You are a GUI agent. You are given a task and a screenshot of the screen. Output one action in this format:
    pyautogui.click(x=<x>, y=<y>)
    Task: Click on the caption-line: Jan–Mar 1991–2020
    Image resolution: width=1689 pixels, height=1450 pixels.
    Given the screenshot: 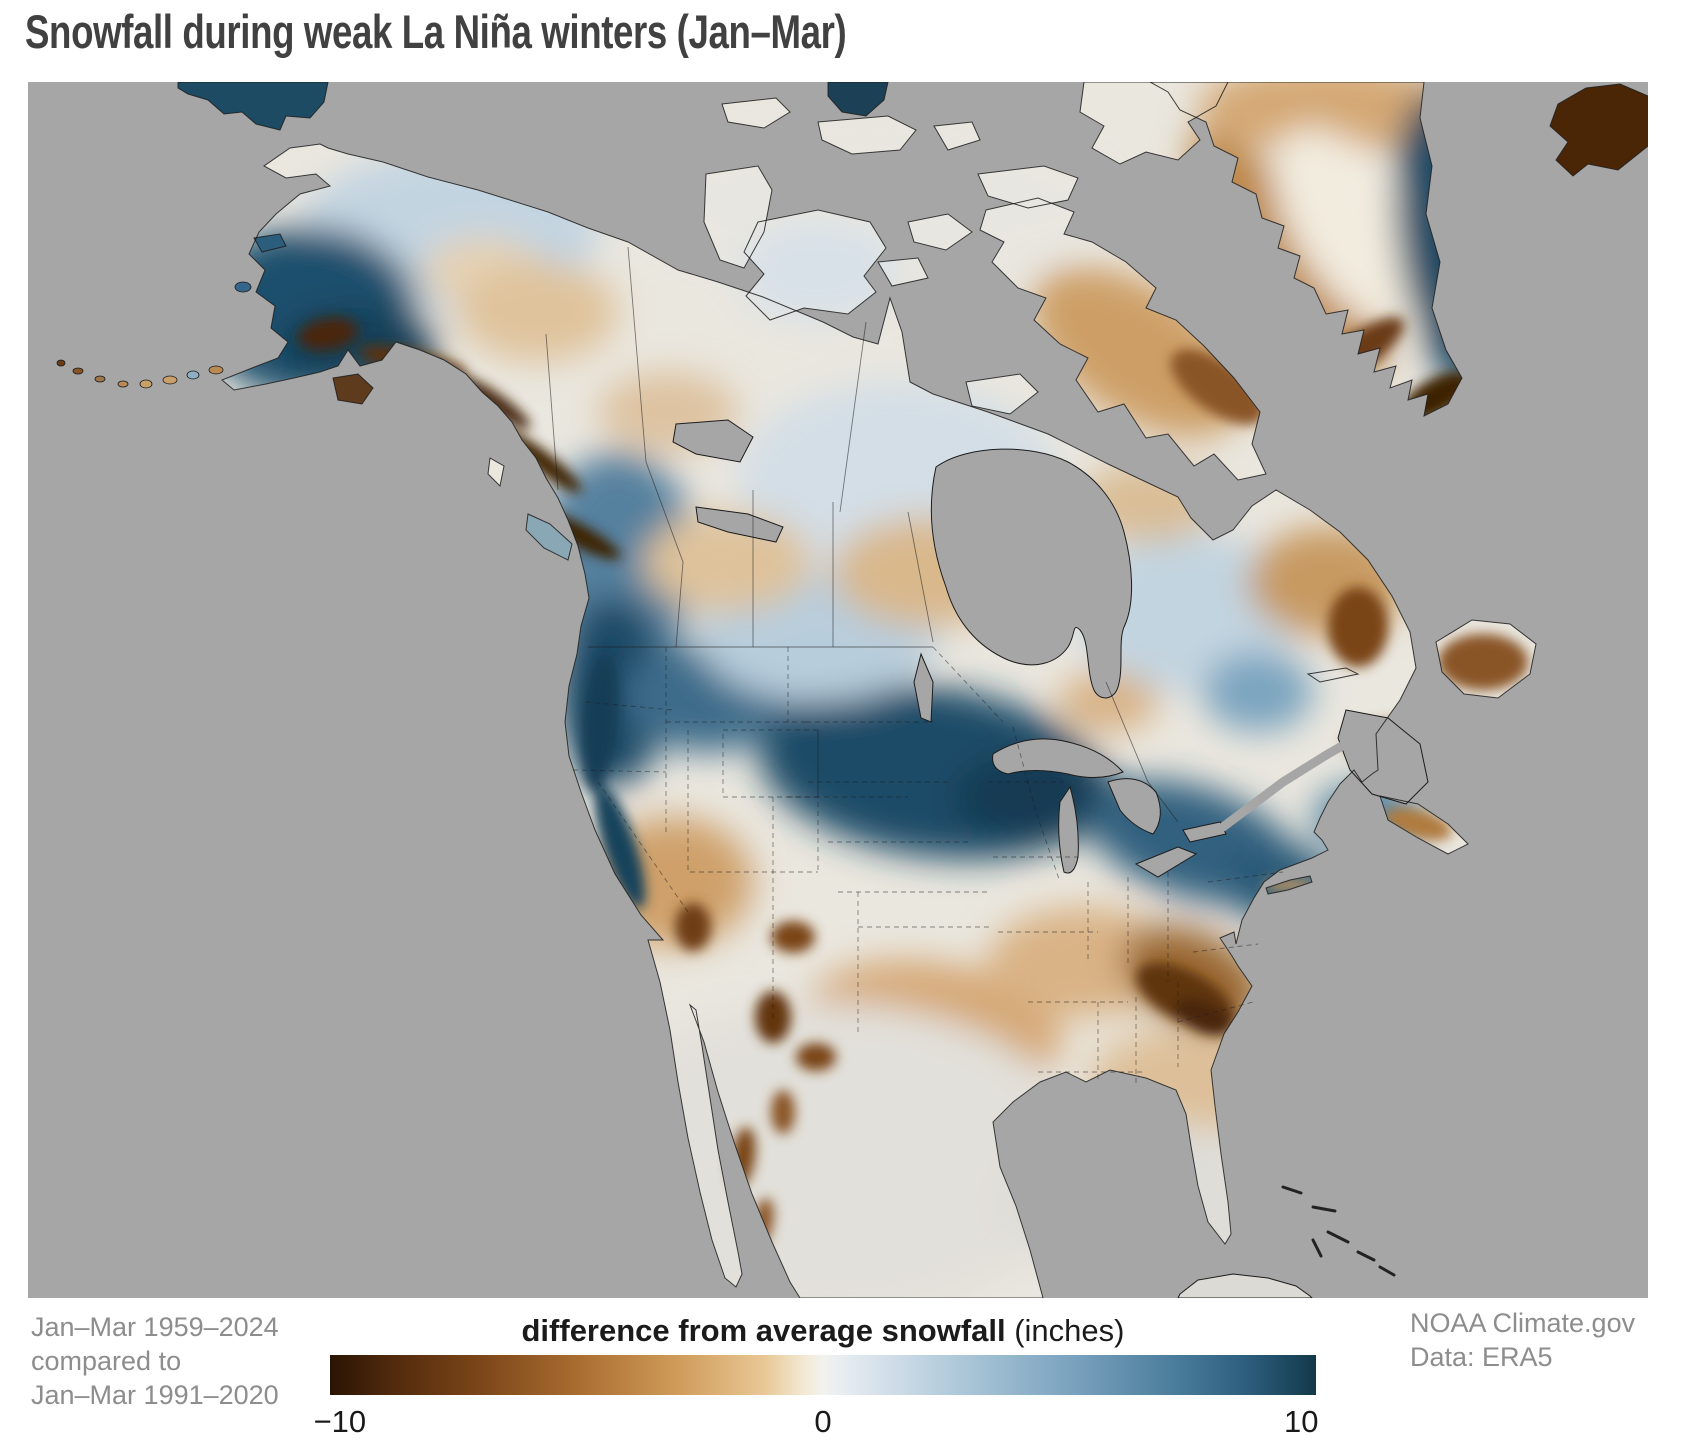 What is the action you would take?
    pyautogui.click(x=155, y=1395)
    